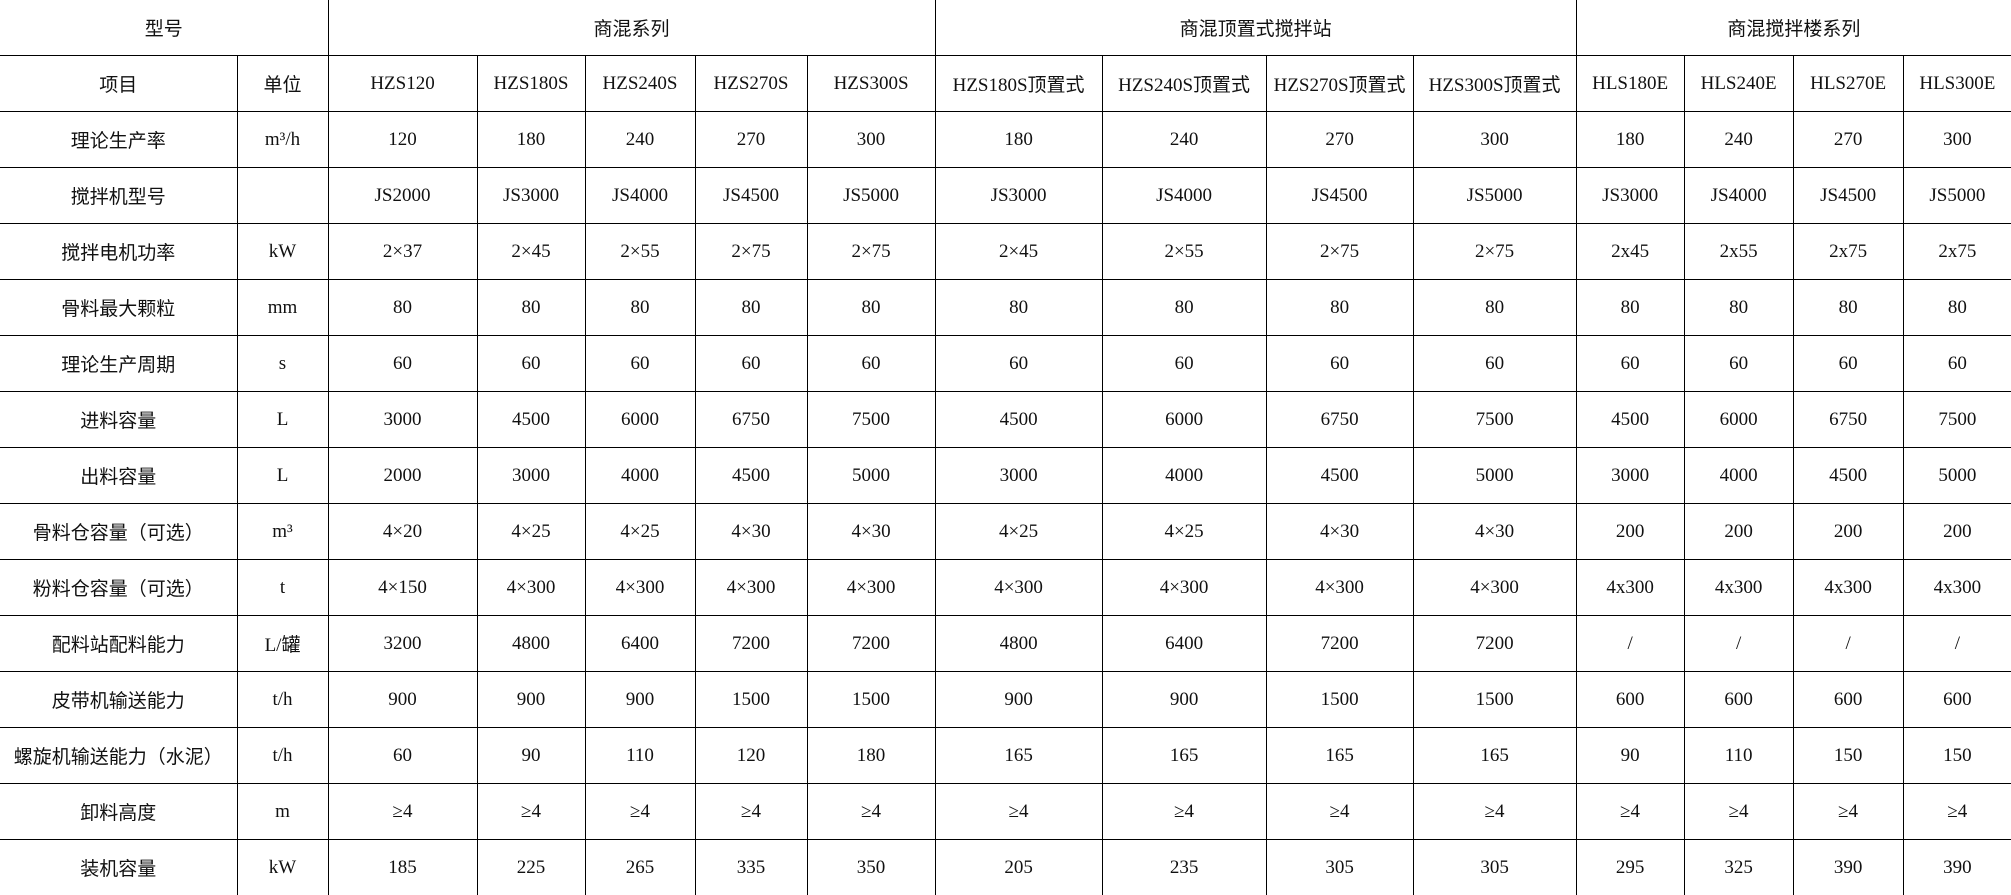  Describe the element at coordinates (1848, 867) in the screenshot. I see `value-cell: 390` at that location.